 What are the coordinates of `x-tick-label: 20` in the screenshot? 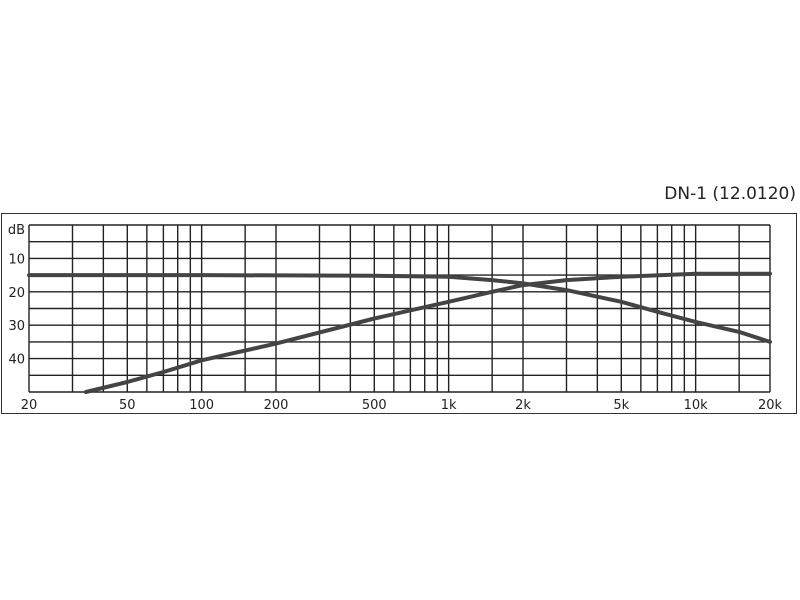 It's located at (29, 405).